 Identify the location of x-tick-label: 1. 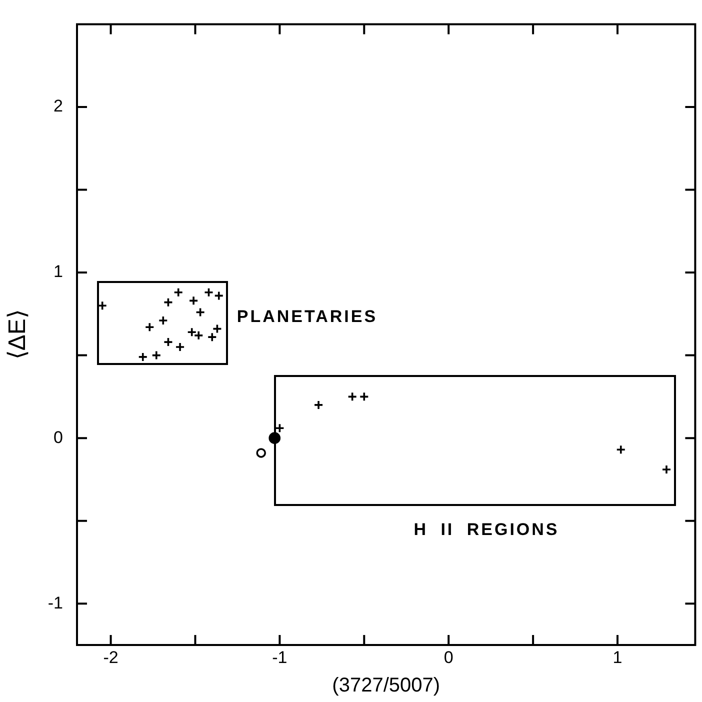
(617, 657).